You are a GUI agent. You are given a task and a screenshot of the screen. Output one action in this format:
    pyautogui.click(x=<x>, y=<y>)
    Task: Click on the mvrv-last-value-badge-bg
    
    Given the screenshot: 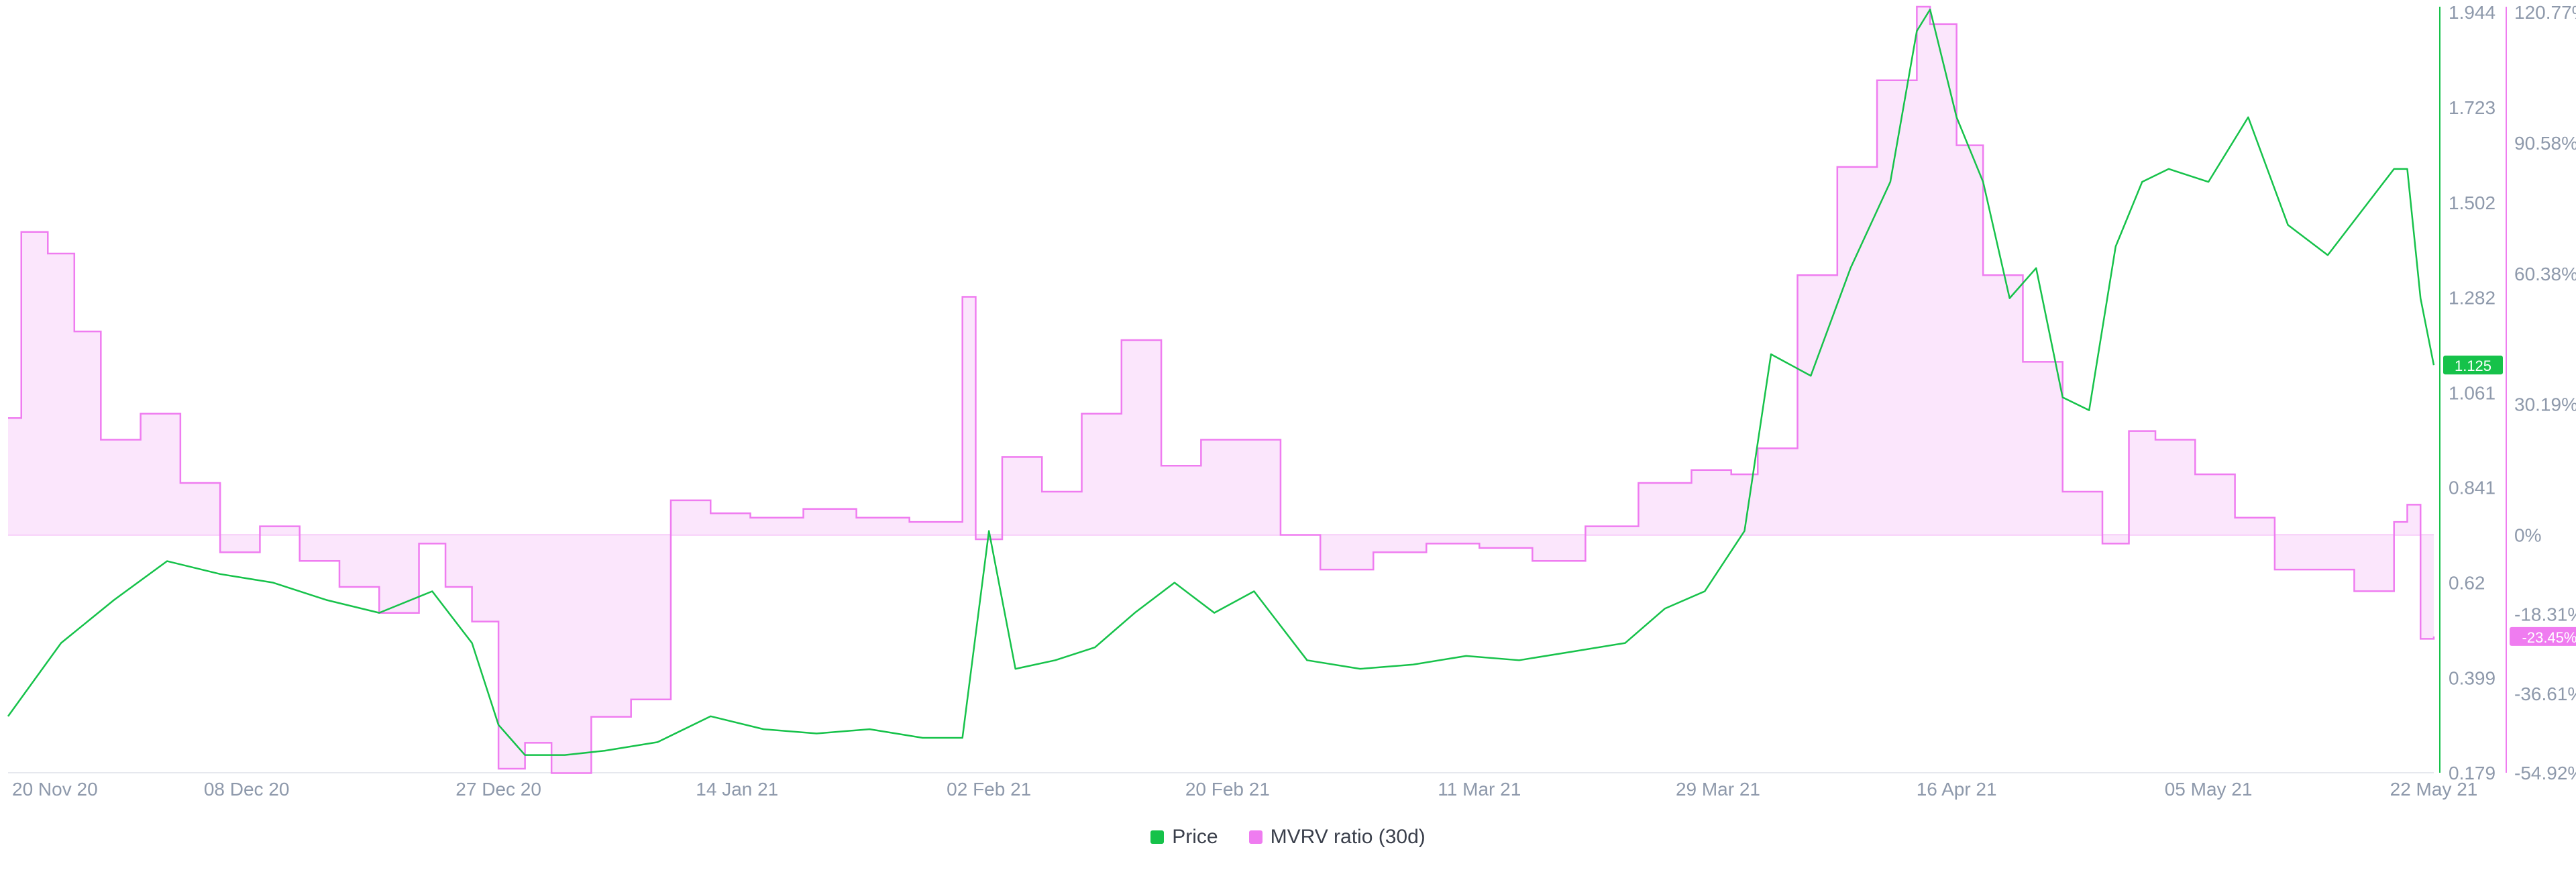 What is the action you would take?
    pyautogui.click(x=2543, y=636)
    